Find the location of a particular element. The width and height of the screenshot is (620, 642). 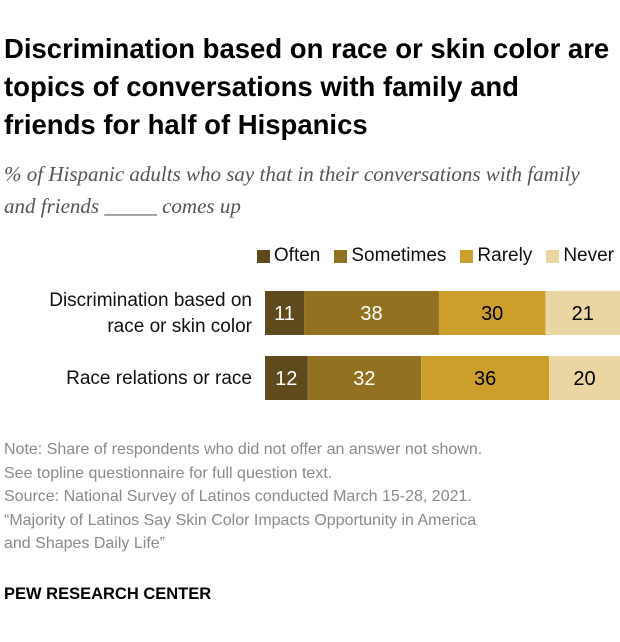

data-label: 32 is located at coordinates (364, 379).